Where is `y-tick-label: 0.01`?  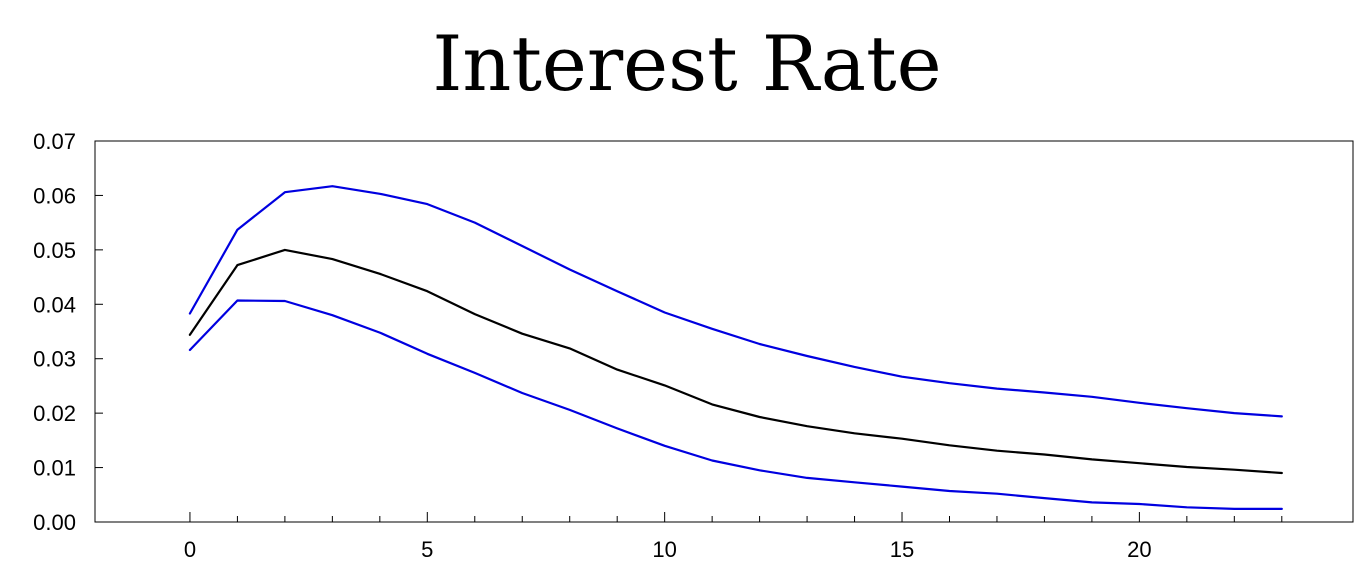 y-tick-label: 0.01 is located at coordinates (54, 468).